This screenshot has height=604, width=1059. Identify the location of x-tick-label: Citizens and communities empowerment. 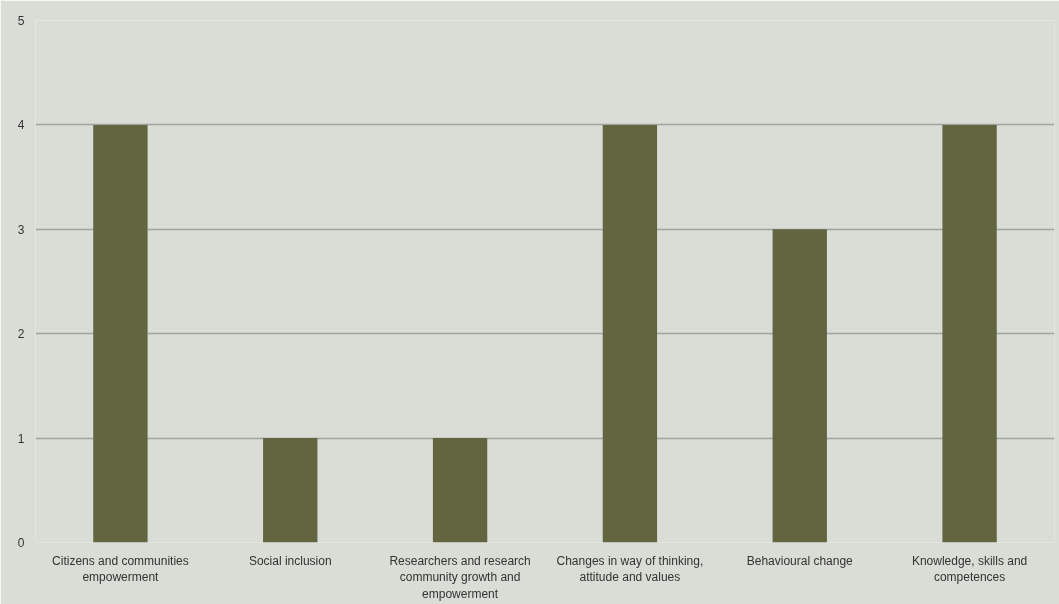
(120, 569).